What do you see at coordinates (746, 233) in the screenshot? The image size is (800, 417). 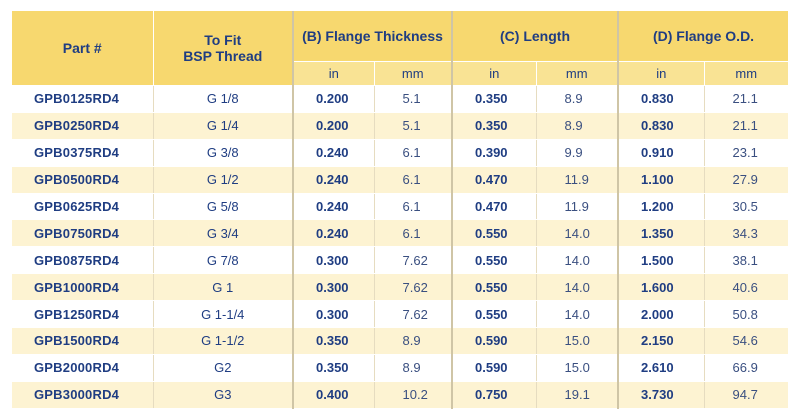 I see `cell-od-mm: 34.3` at bounding box center [746, 233].